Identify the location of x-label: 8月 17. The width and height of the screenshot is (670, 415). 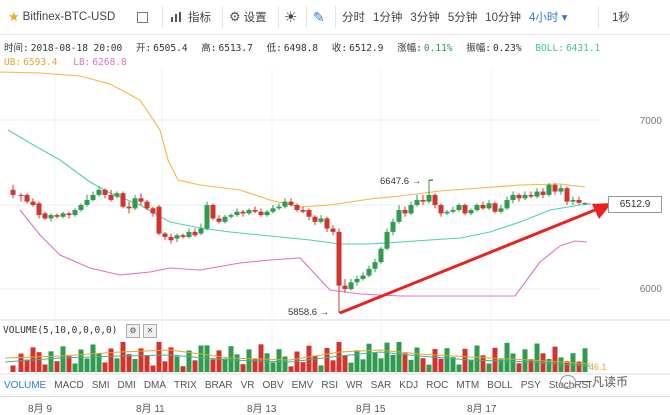
(482, 409).